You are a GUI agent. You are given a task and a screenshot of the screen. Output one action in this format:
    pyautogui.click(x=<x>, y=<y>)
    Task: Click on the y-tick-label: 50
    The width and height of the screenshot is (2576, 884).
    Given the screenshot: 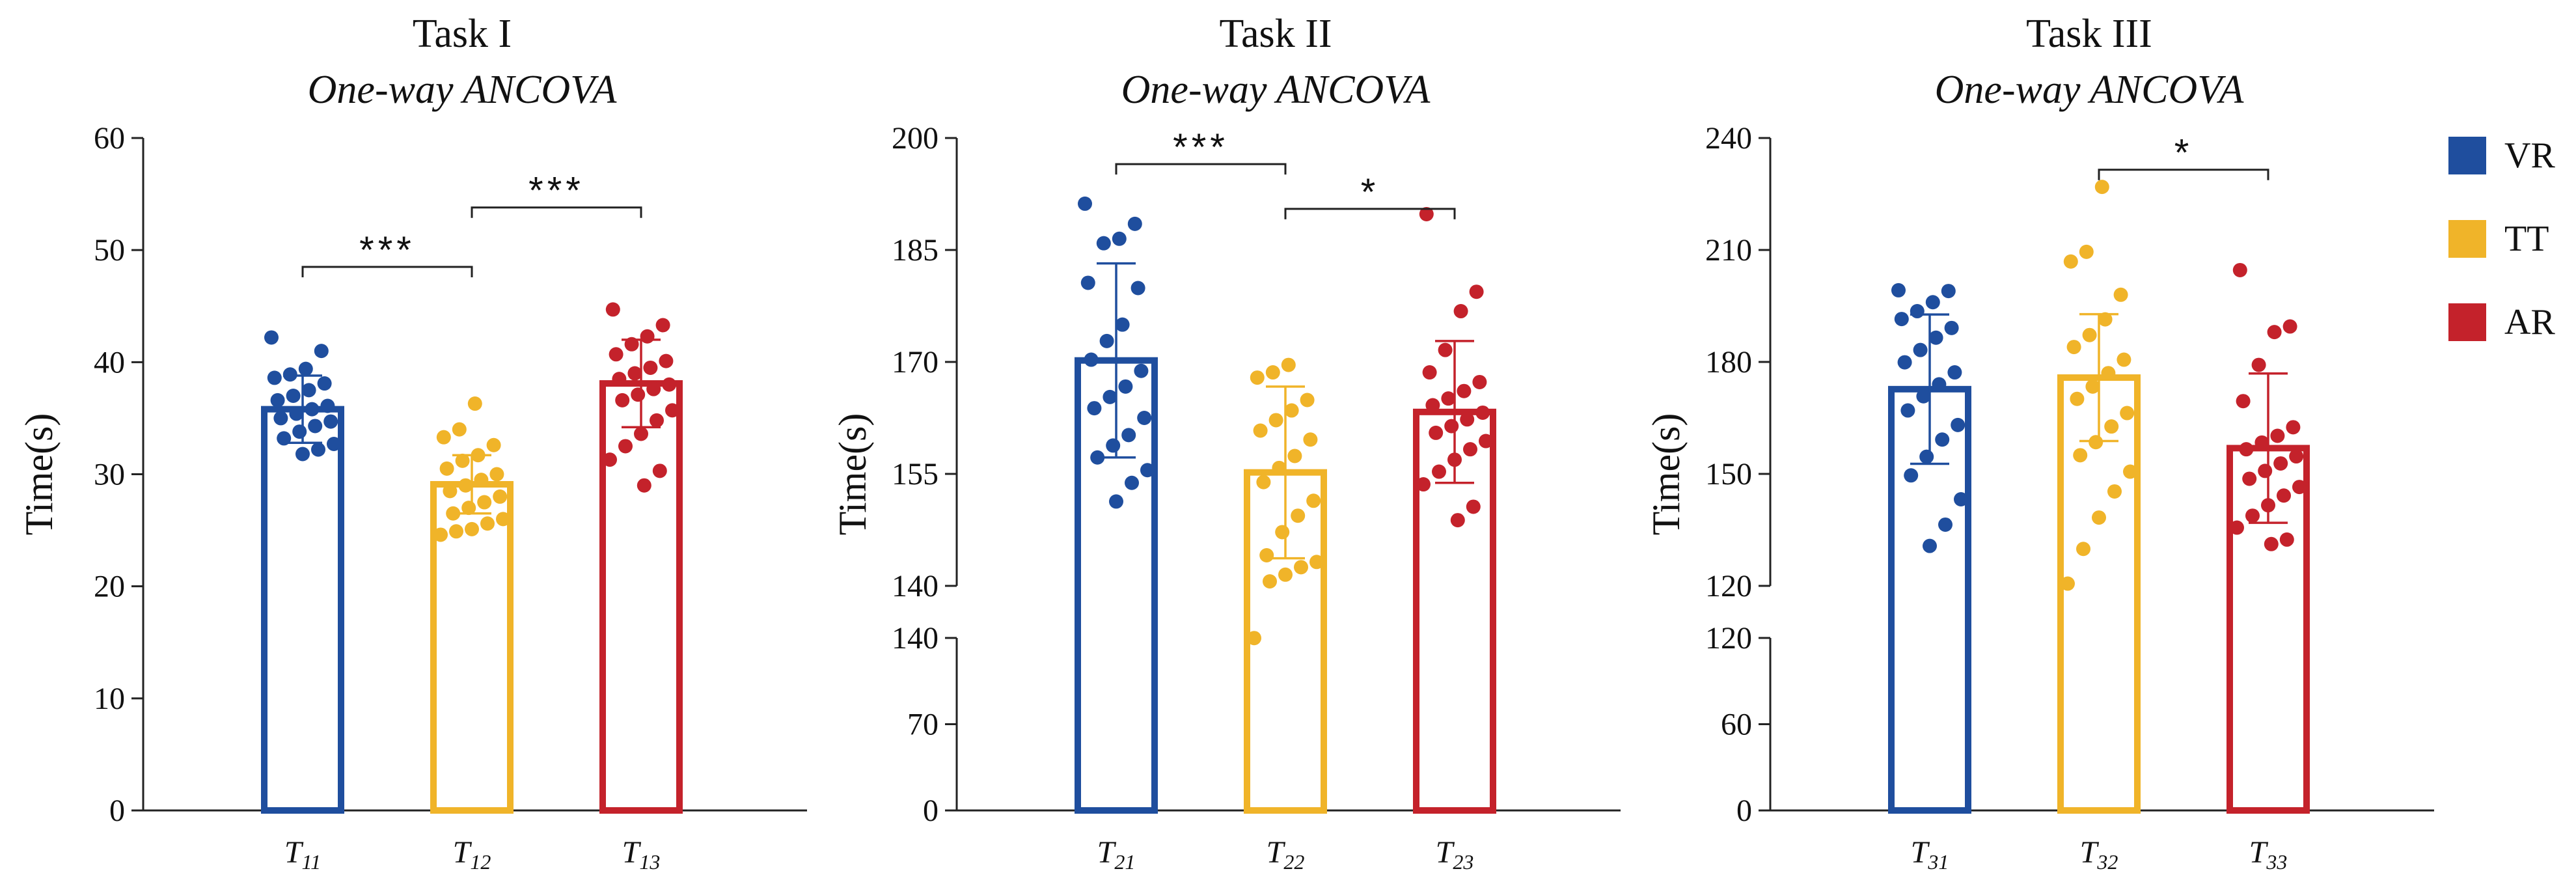 What is the action you would take?
    pyautogui.click(x=110, y=251)
    